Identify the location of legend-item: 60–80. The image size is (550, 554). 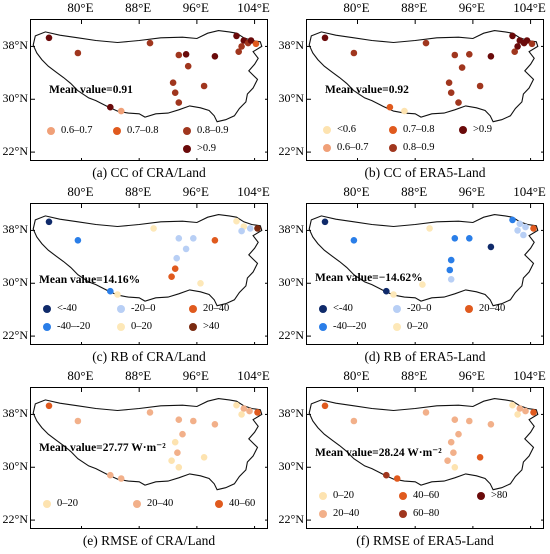
(419, 513).